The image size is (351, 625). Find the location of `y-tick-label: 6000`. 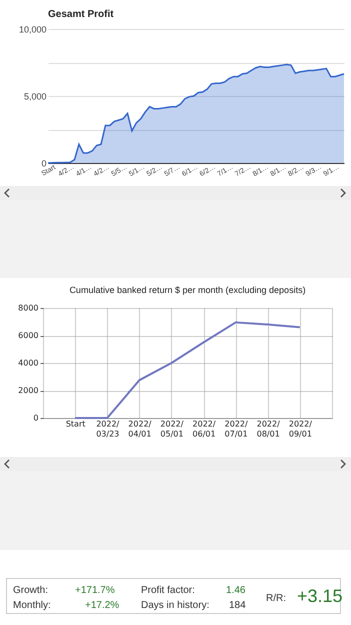

y-tick-label: 6000 is located at coordinates (28, 335).